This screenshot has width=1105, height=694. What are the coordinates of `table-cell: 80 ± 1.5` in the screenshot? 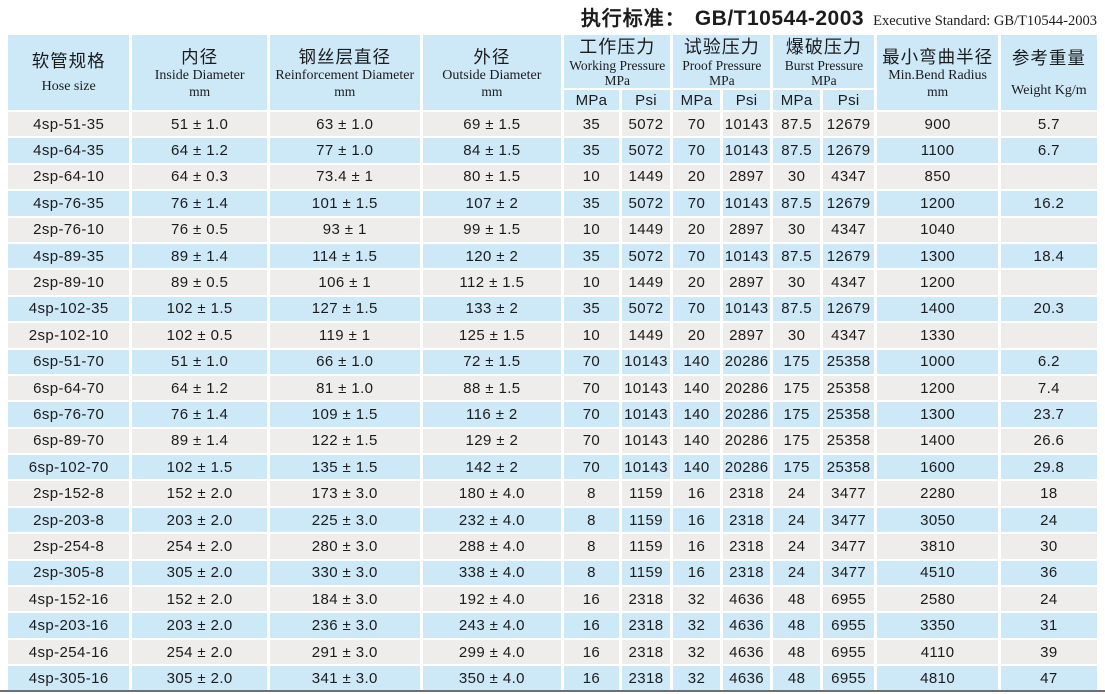 It's located at (492, 177).